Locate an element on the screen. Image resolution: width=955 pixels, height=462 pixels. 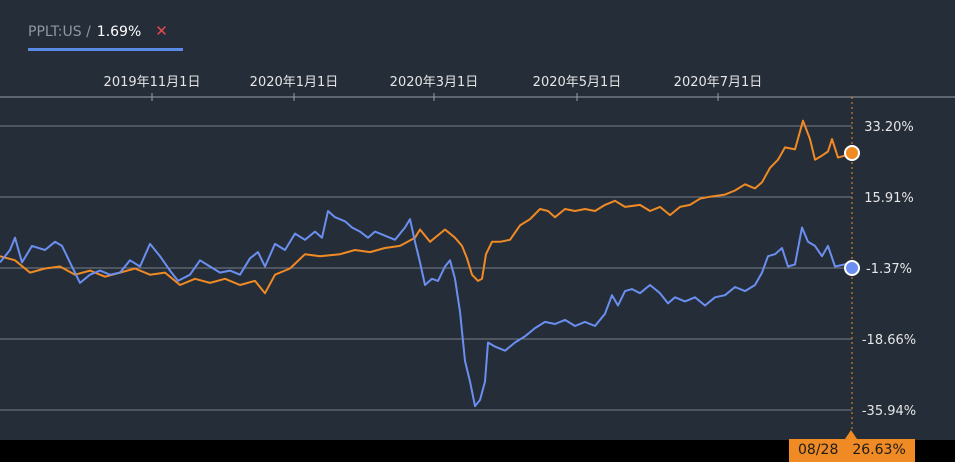
y-tick-label: -18.66% is located at coordinates (889, 340).